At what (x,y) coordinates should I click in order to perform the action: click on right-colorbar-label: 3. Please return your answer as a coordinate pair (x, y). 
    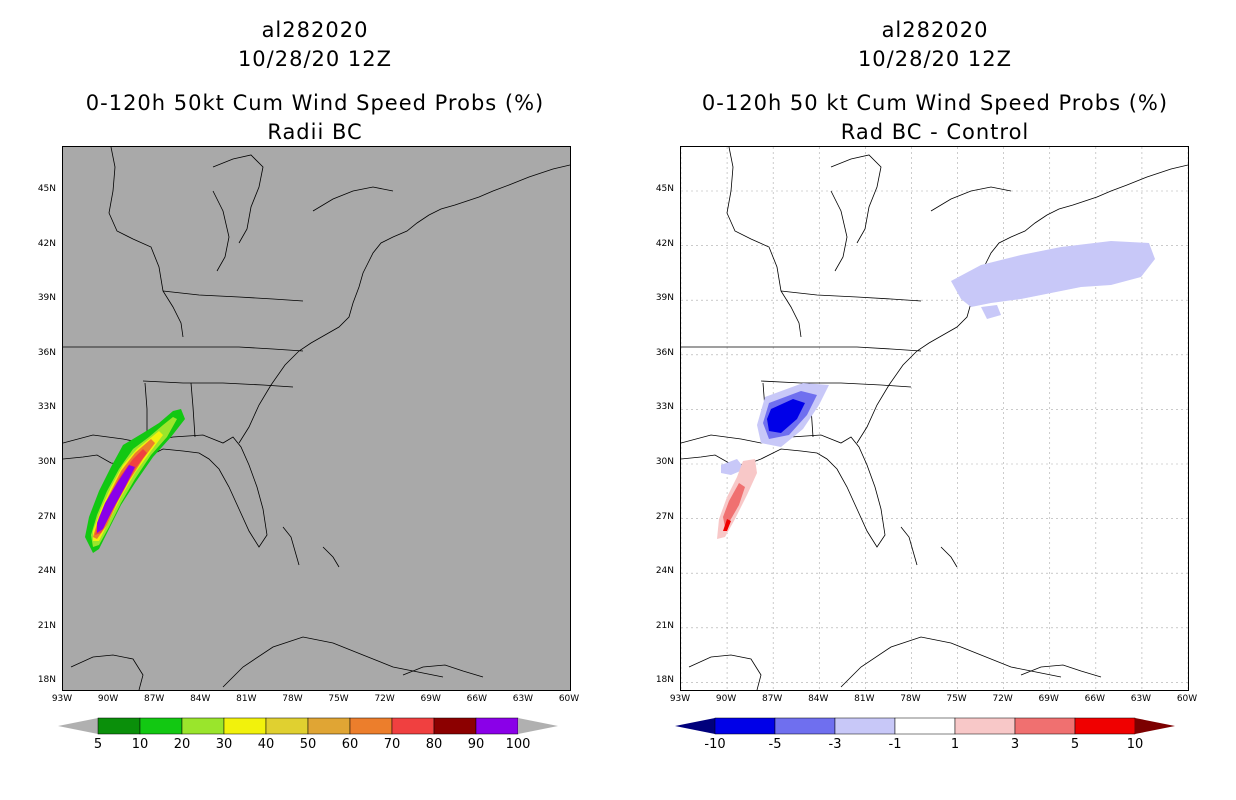
    Looking at the image, I should click on (1015, 744).